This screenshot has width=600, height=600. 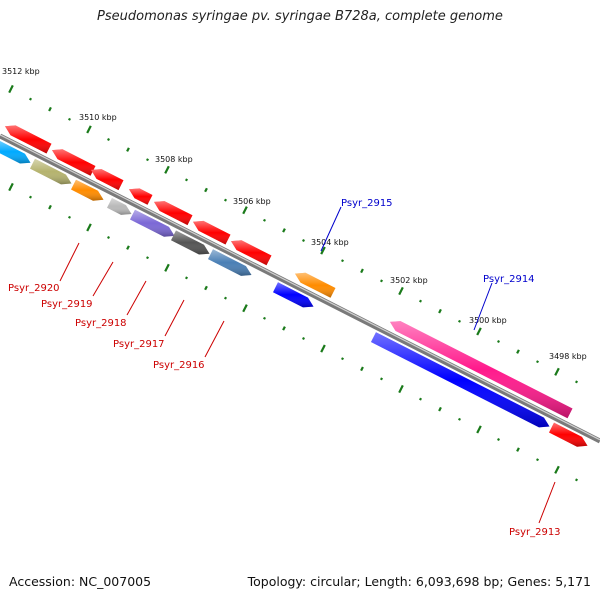 I want to click on gene-label-psyr-2918: Psyr_2918, so click(x=101, y=323).